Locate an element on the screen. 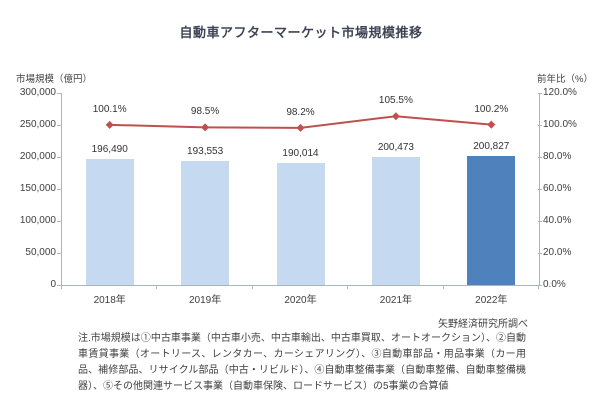 This screenshot has height=413, width=602. bar-value-label: 193,553 is located at coordinates (205, 152).